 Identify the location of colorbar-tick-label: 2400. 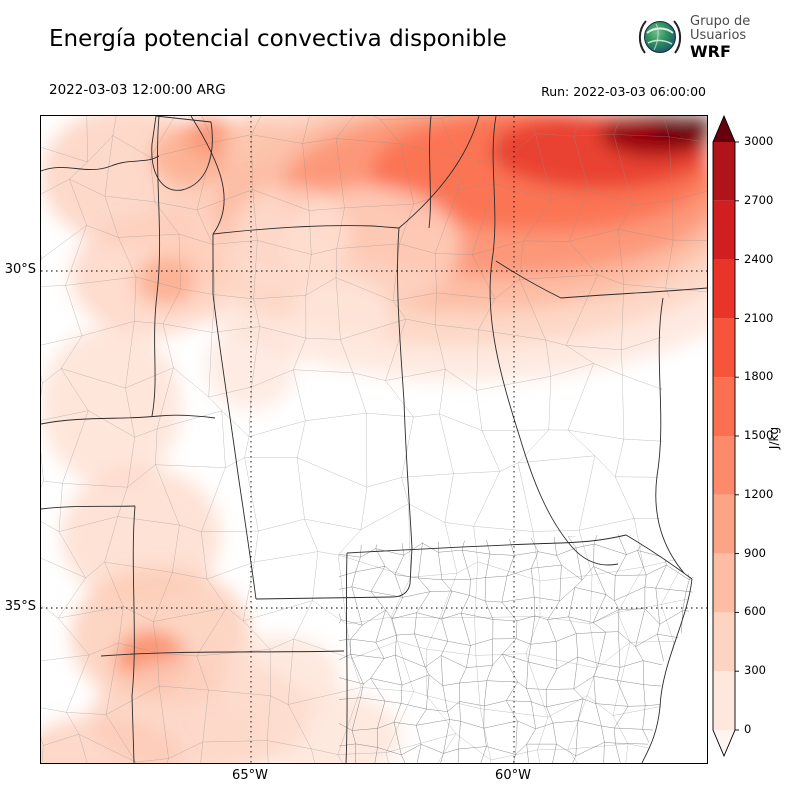
(759, 259).